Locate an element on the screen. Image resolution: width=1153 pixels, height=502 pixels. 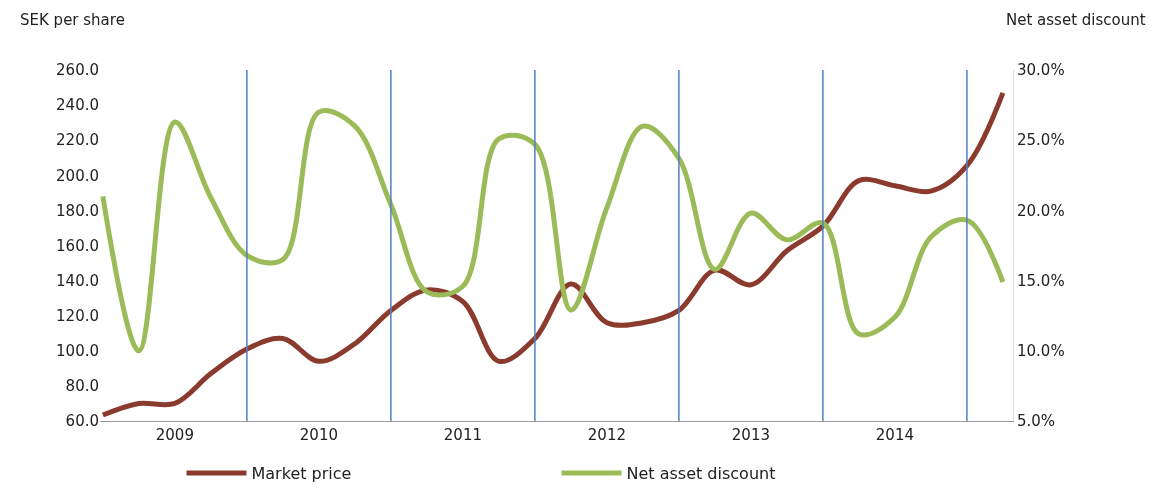
y2-axis-title: Net asset discount is located at coordinates (1076, 20).